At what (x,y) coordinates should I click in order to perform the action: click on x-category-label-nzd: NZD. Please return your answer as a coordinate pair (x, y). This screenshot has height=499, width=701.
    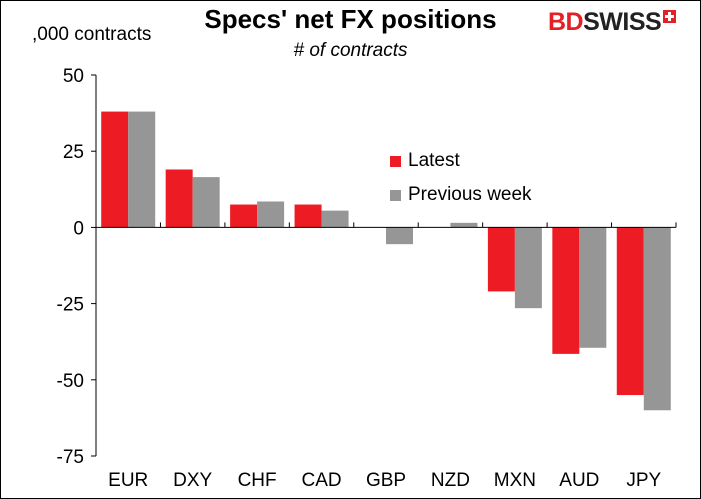
    Looking at the image, I should click on (450, 480).